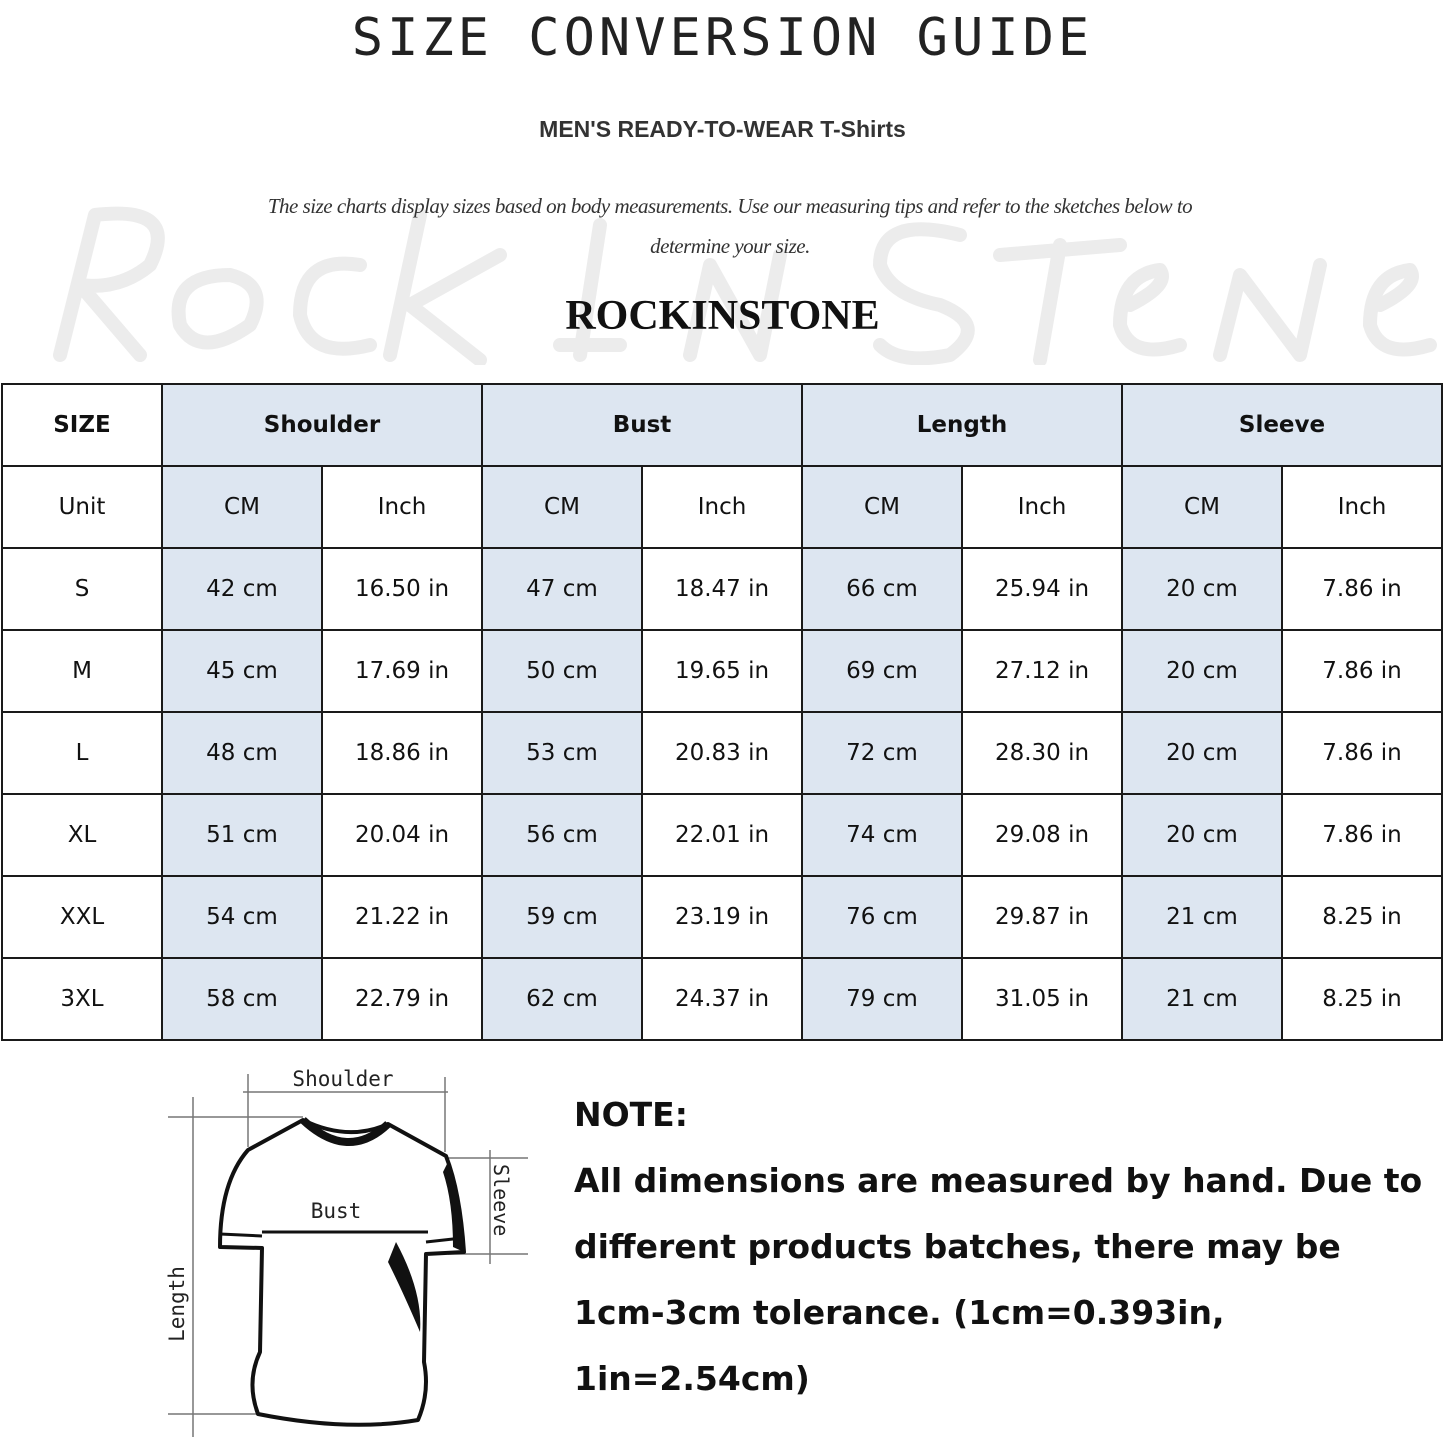  What do you see at coordinates (242, 753) in the screenshot?
I see `measurement-cell: 48 cm` at bounding box center [242, 753].